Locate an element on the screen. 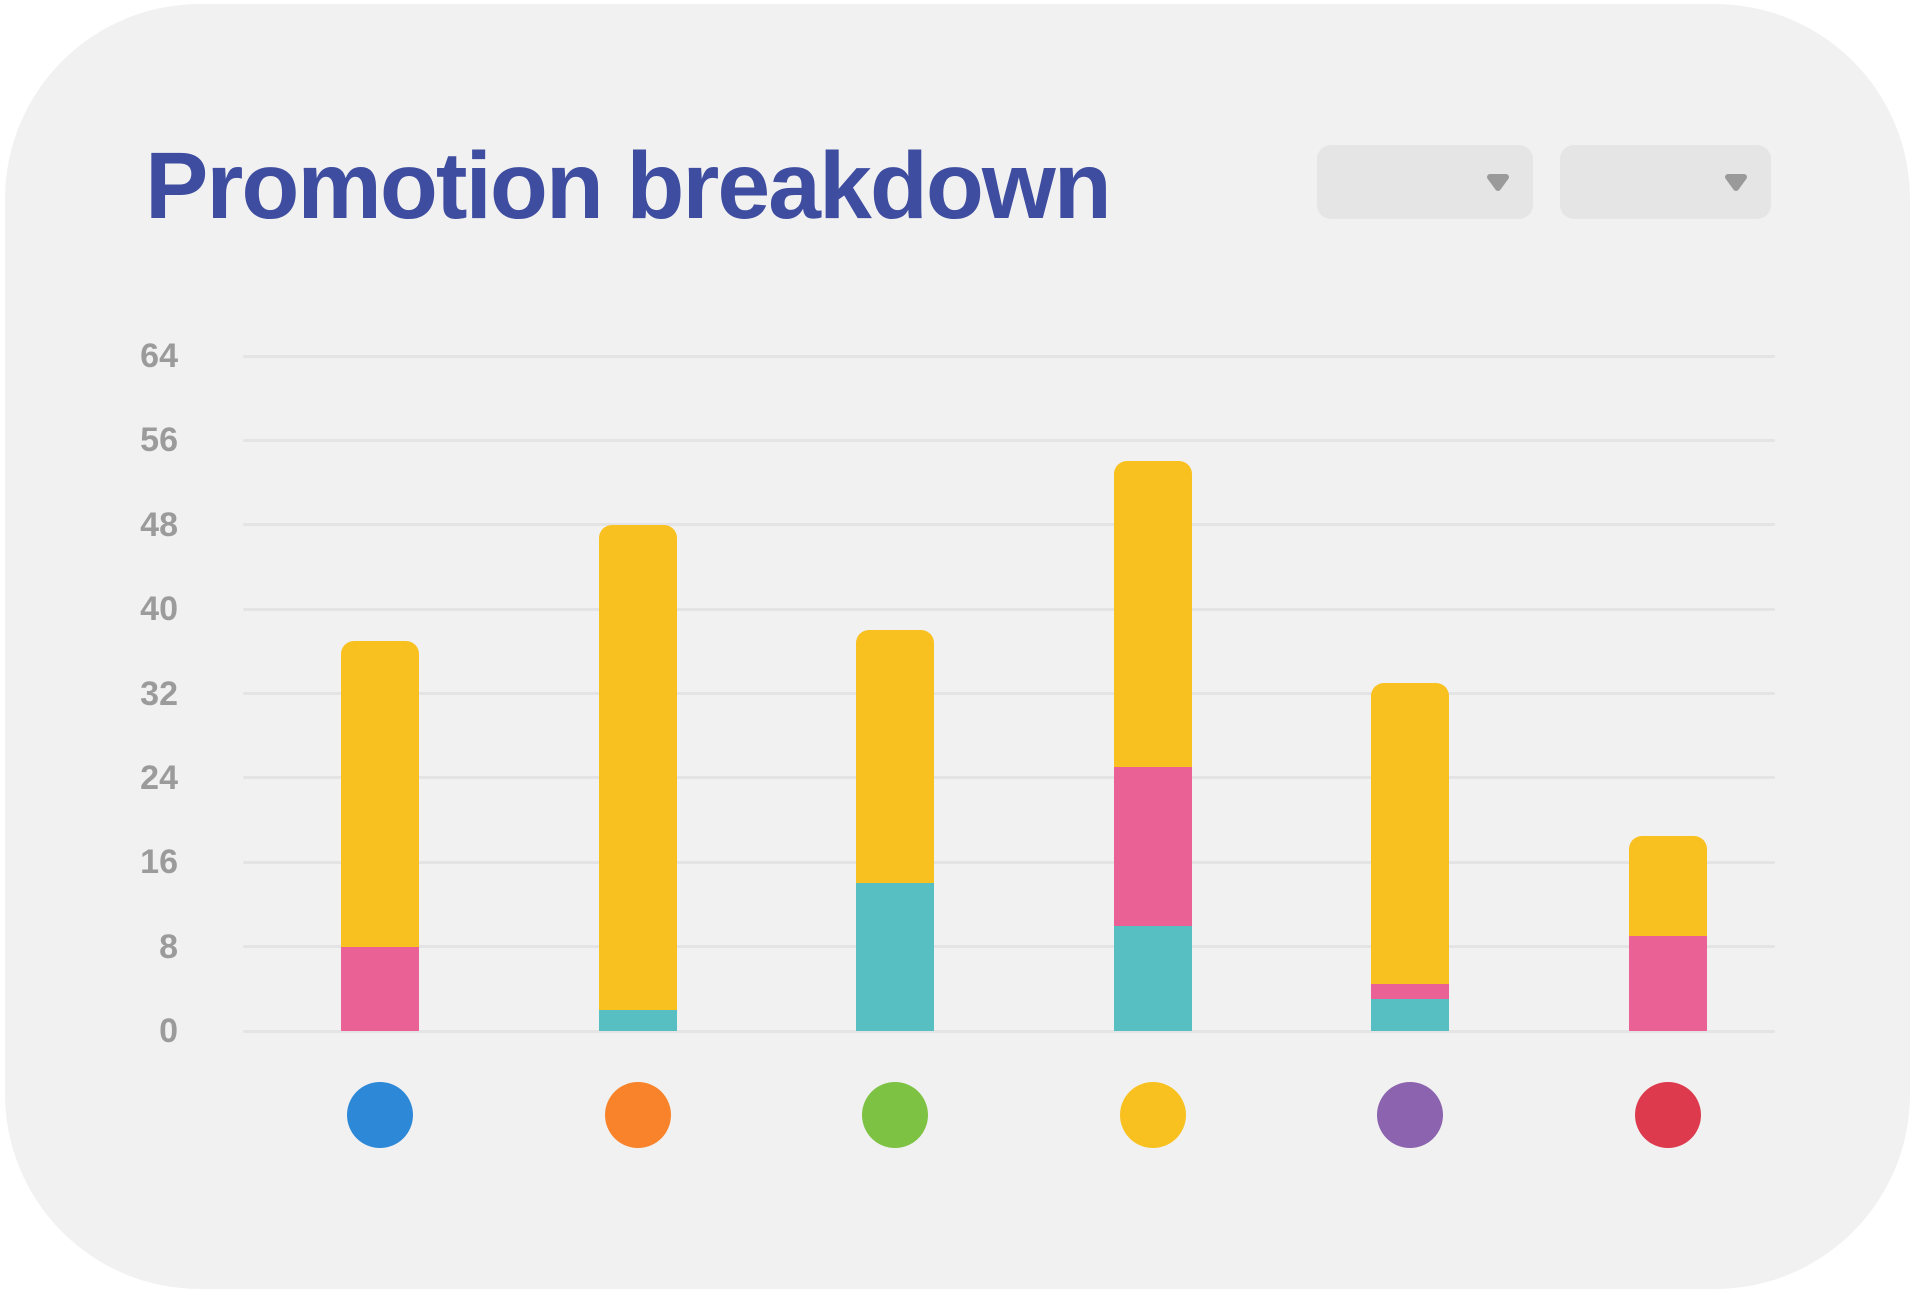  bar-column-yellow-dot is located at coordinates (1152, 746).